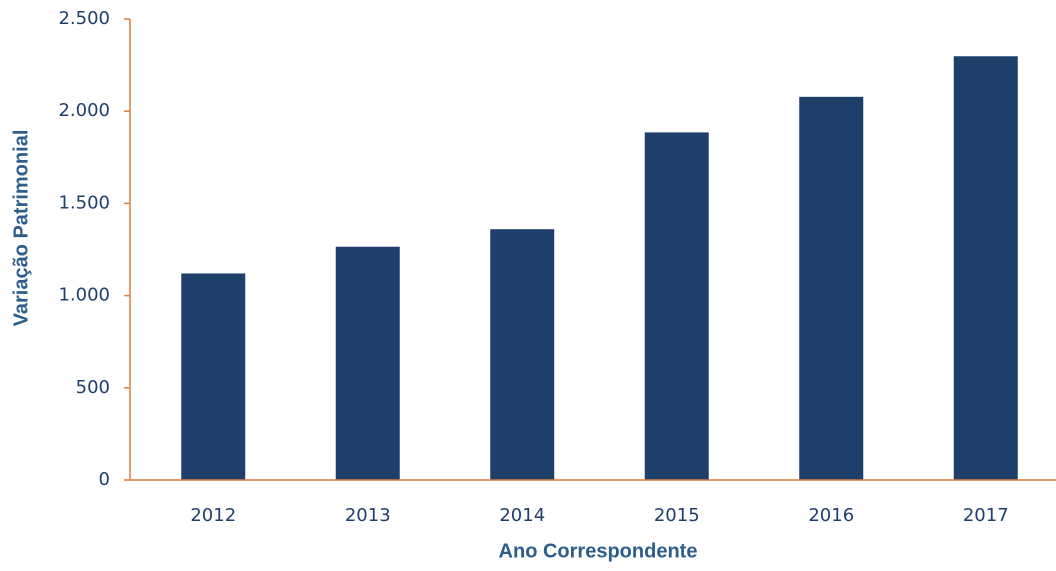 The image size is (1056, 571). I want to click on y-tick-label: 500, so click(93, 387).